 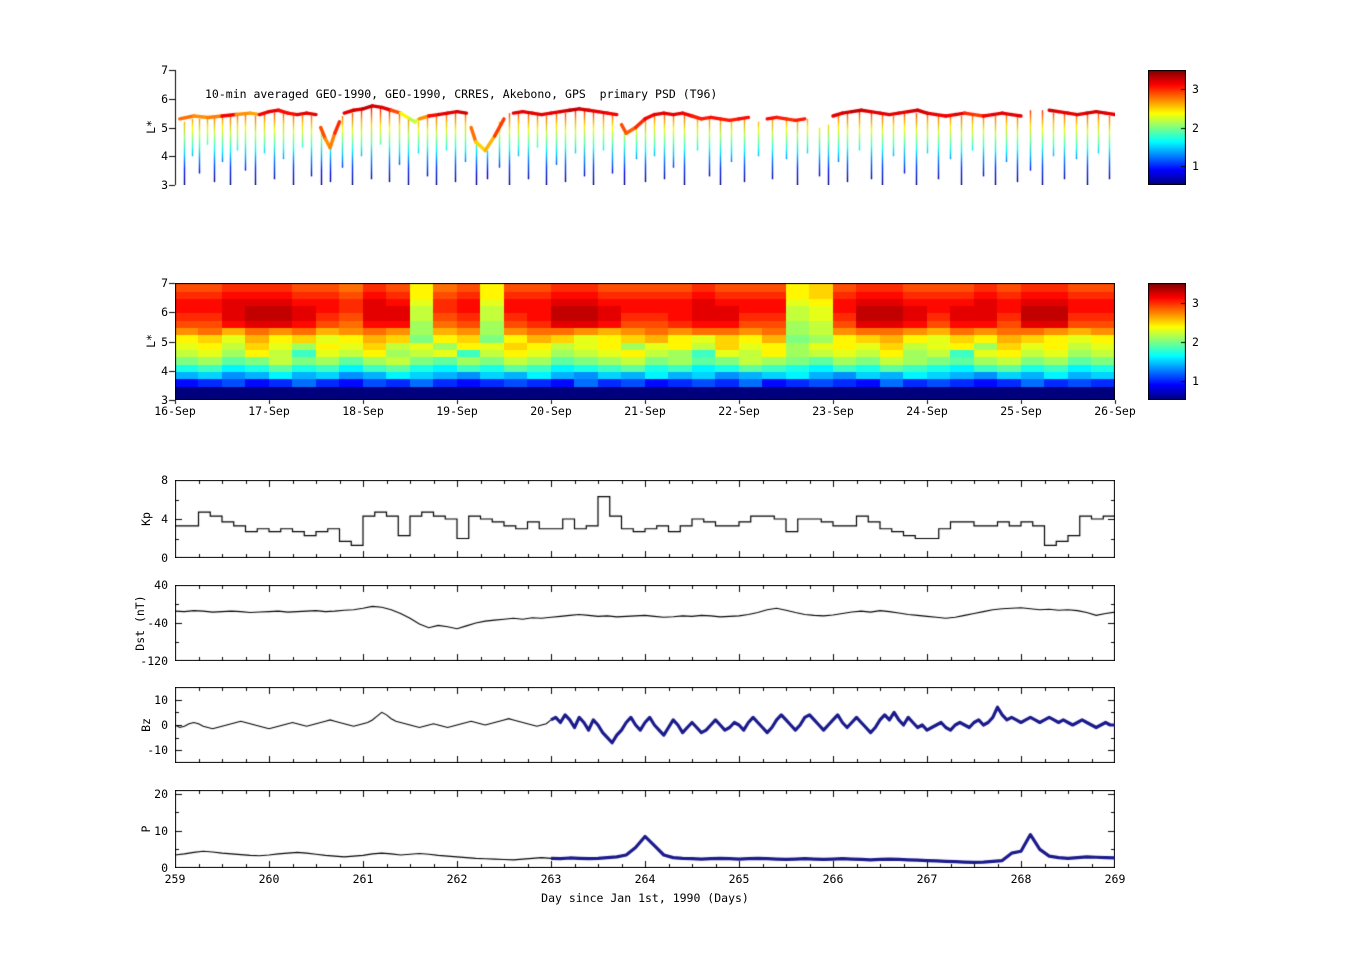 I want to click on heatmap-ytick-label: 6, so click(x=164, y=312).